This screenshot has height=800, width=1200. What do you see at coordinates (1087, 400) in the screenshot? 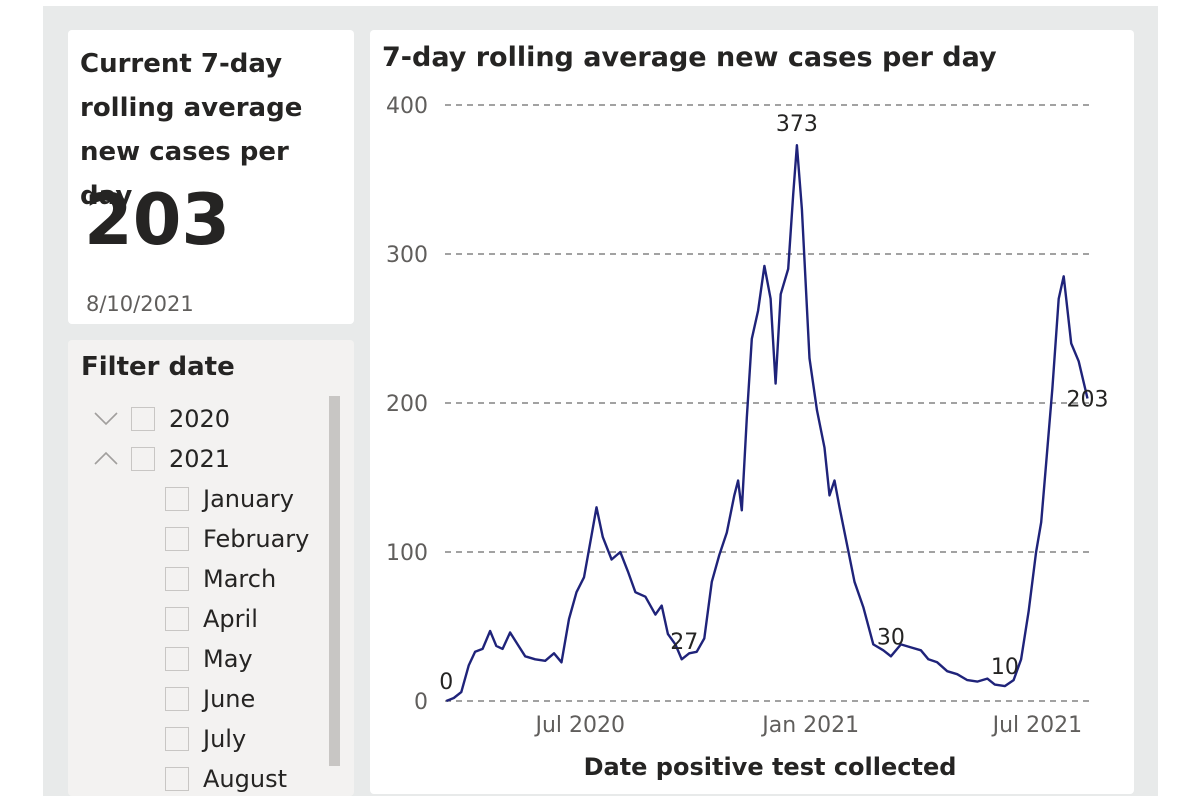
I see `data-label: 203` at bounding box center [1087, 400].